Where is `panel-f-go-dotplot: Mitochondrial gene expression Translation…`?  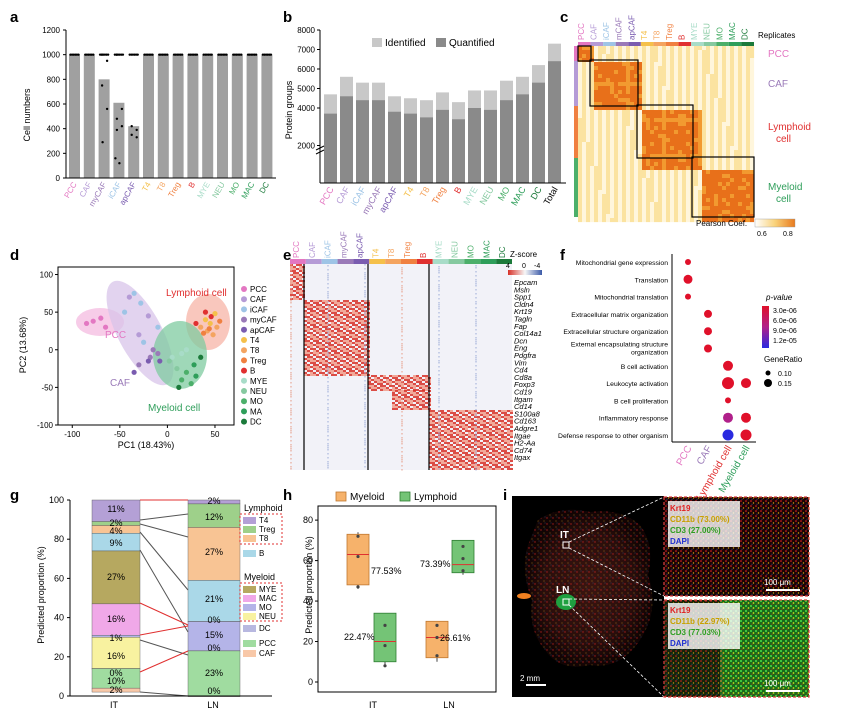 panel-f-go-dotplot: Mitochondrial gene expression Translation… is located at coordinates (680, 378).